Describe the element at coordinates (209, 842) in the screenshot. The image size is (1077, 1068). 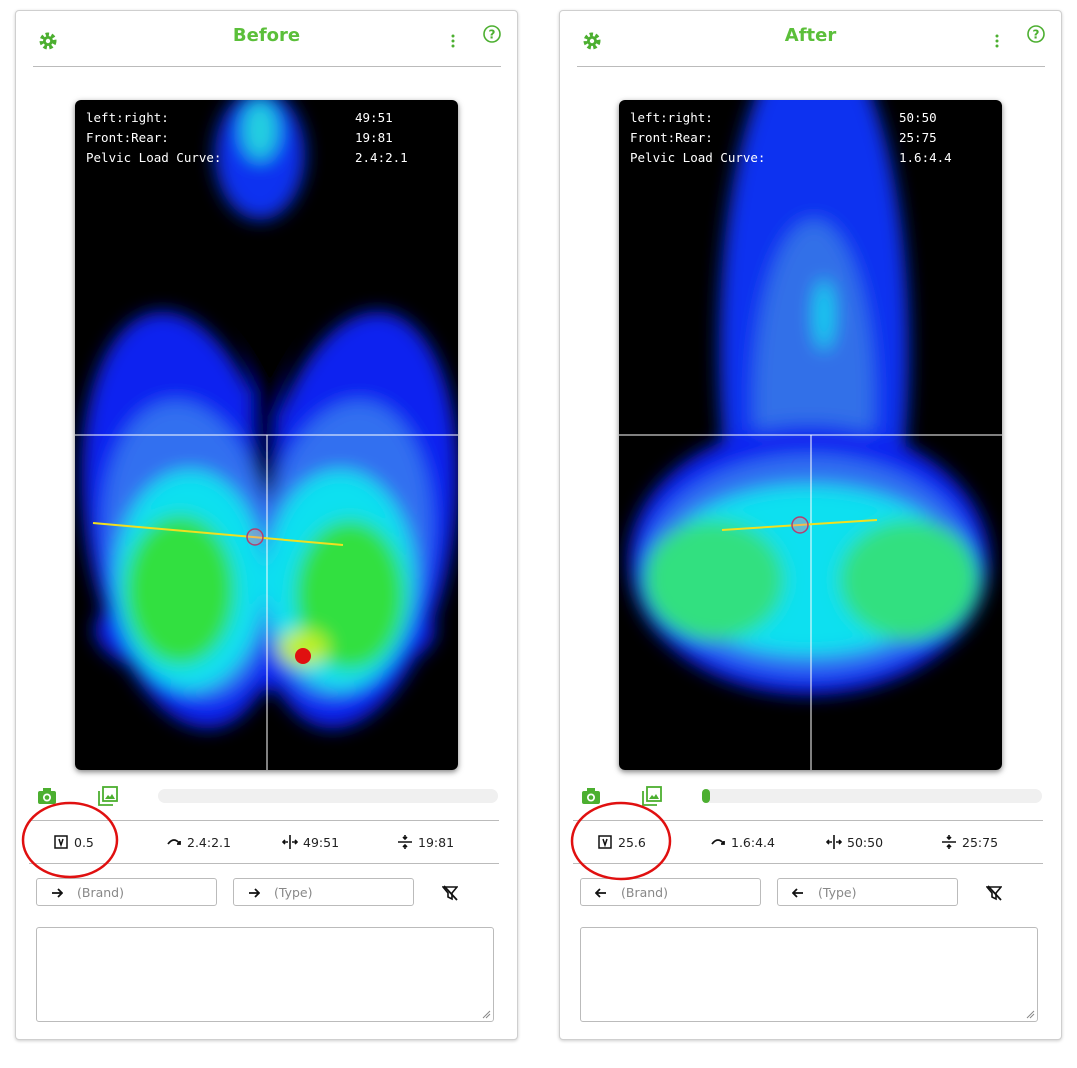
I see `stat-value: 2.4:2.1` at that location.